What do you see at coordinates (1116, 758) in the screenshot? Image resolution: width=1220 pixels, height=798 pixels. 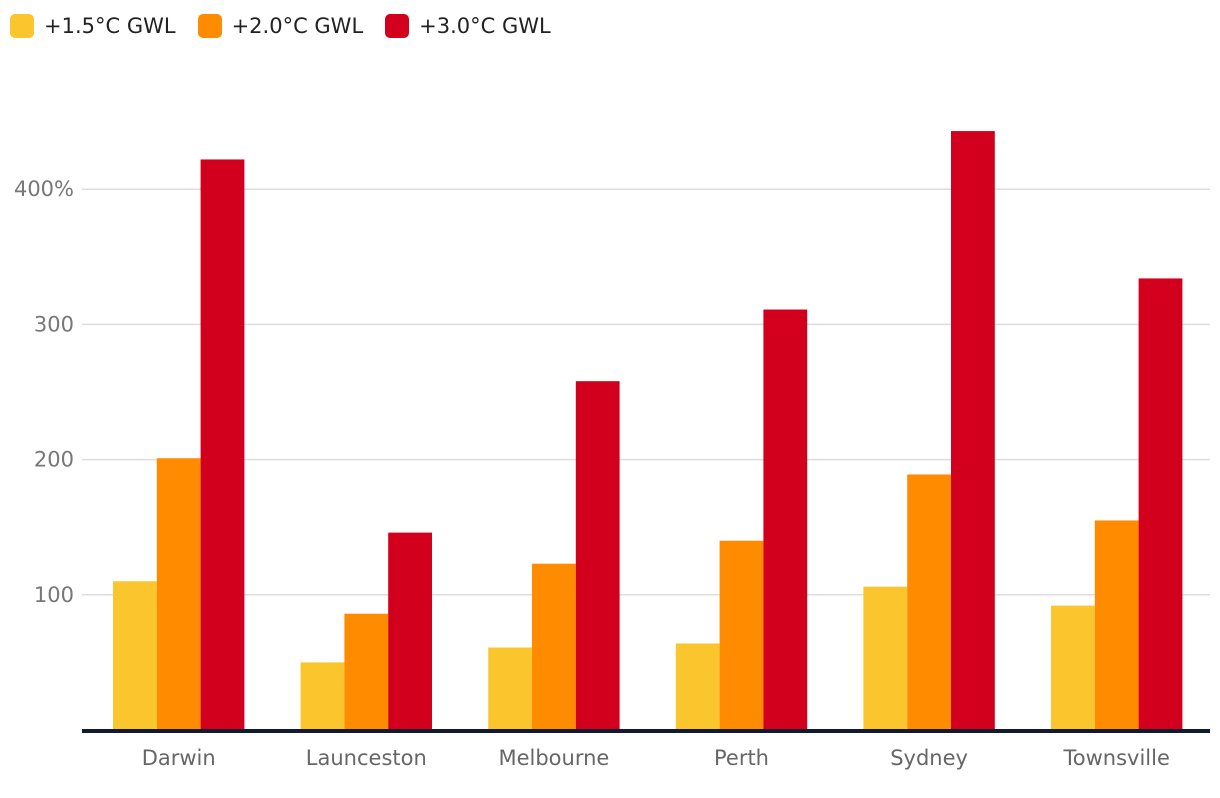 I see `x-category-label: Townsville` at bounding box center [1116, 758].